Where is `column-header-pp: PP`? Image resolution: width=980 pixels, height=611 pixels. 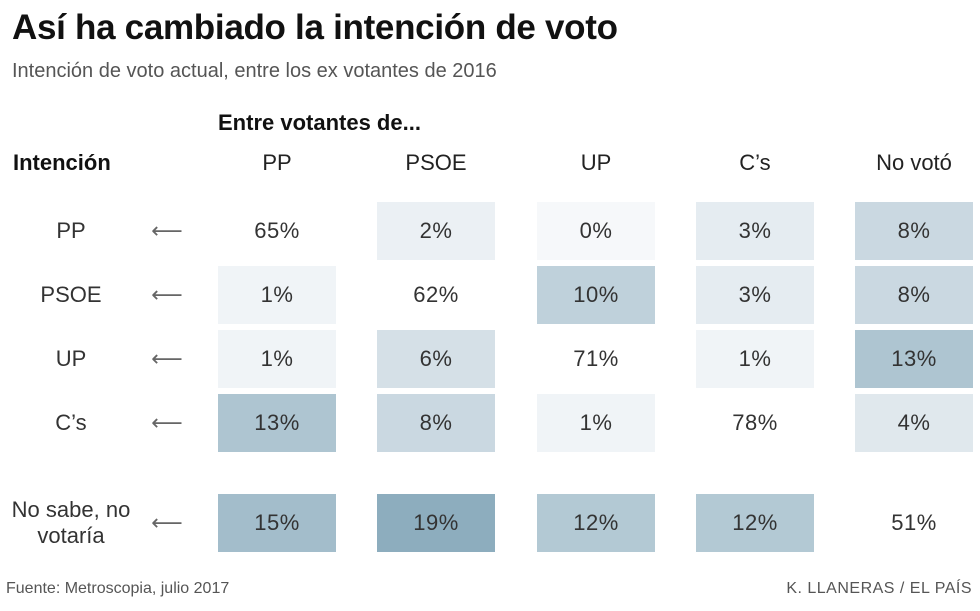 column-header-pp: PP is located at coordinates (277, 162).